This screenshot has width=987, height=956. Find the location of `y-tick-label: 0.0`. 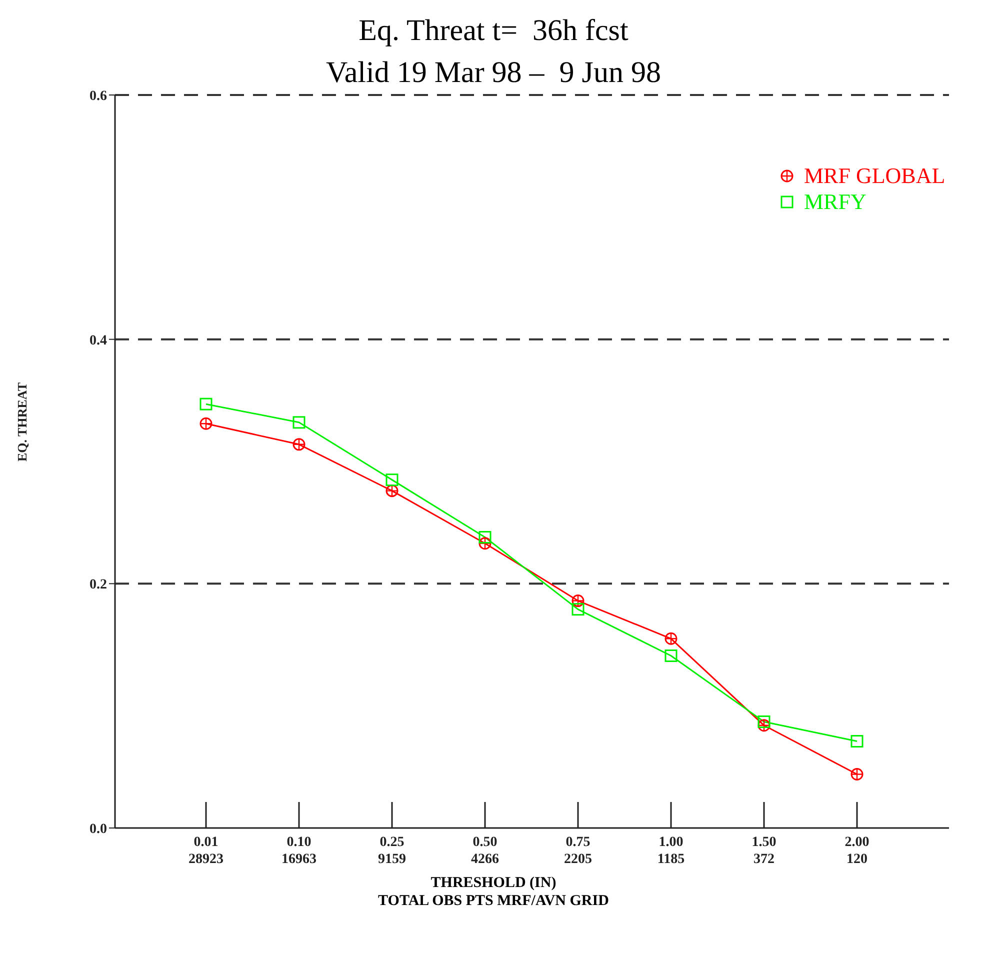

y-tick-label: 0.0 is located at coordinates (98, 829).